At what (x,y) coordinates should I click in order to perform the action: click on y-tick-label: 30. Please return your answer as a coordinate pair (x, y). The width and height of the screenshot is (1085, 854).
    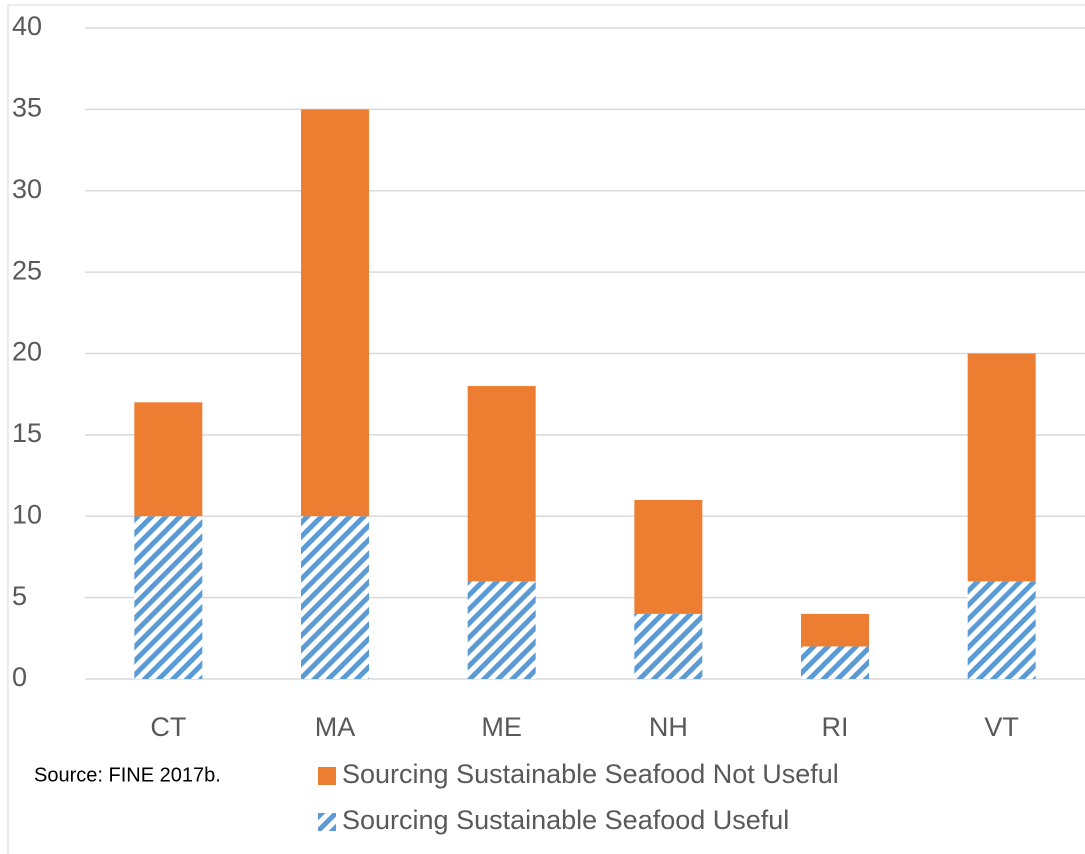
    Looking at the image, I should click on (27, 189).